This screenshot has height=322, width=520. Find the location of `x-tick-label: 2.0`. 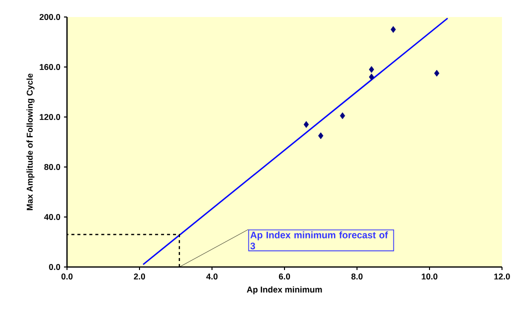

x-tick-label: 2.0 is located at coordinates (140, 277).